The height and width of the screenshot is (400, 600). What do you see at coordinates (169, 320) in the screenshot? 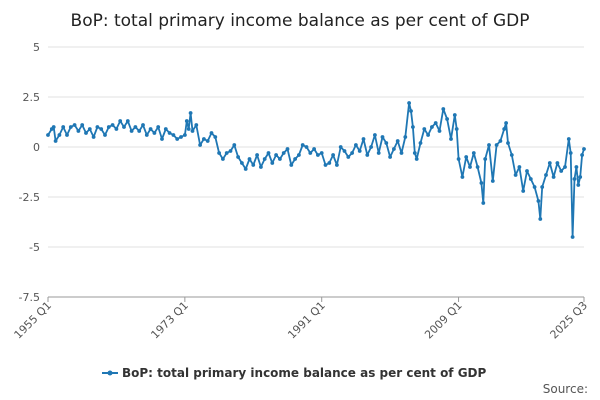
I see `x-tick-label: 1973 Q1` at bounding box center [169, 320].